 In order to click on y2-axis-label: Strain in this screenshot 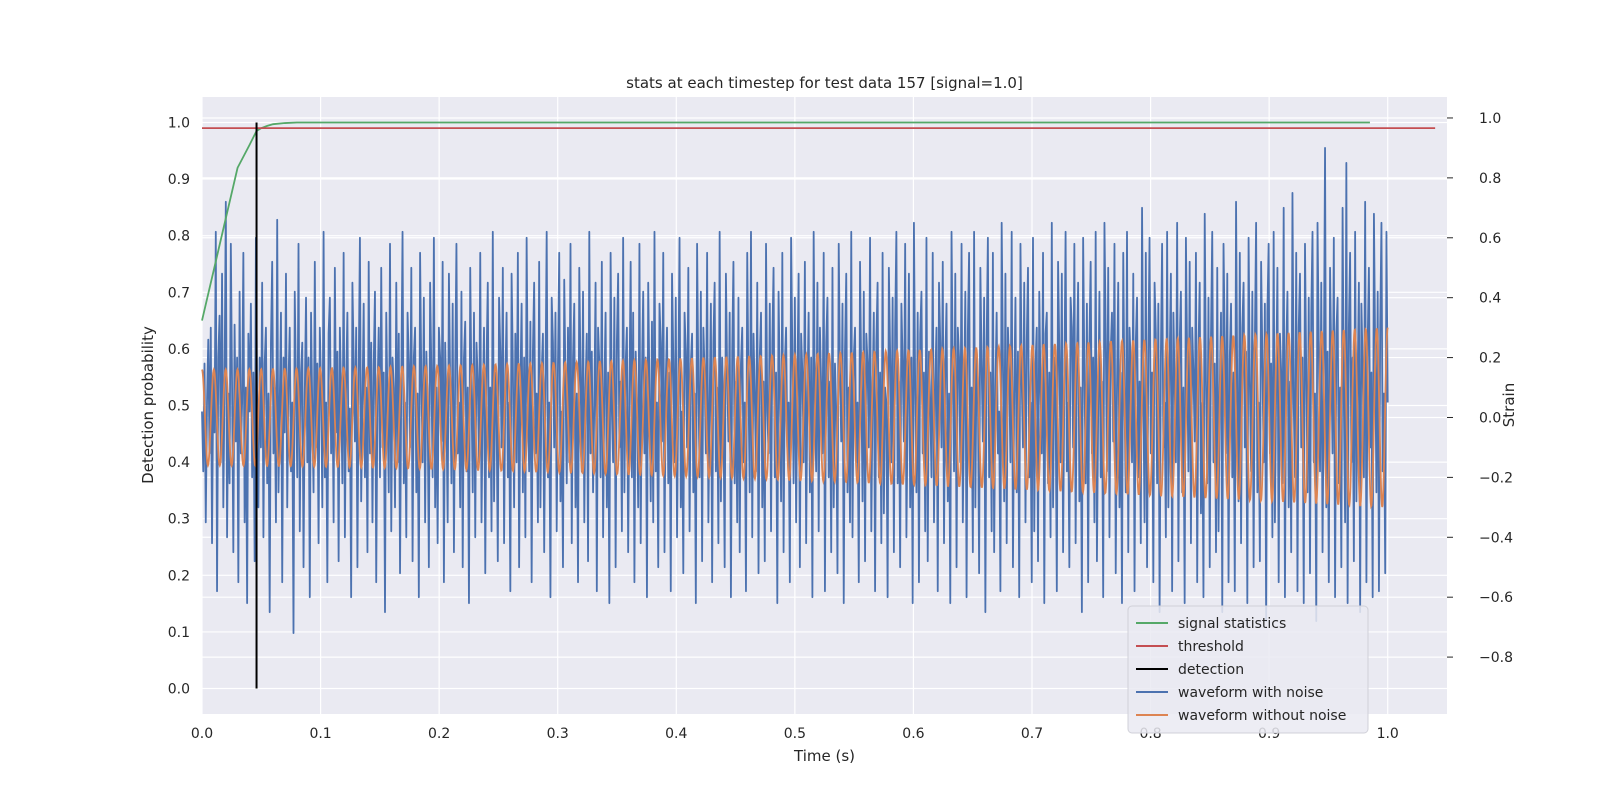, I will do `click(1509, 405)`.